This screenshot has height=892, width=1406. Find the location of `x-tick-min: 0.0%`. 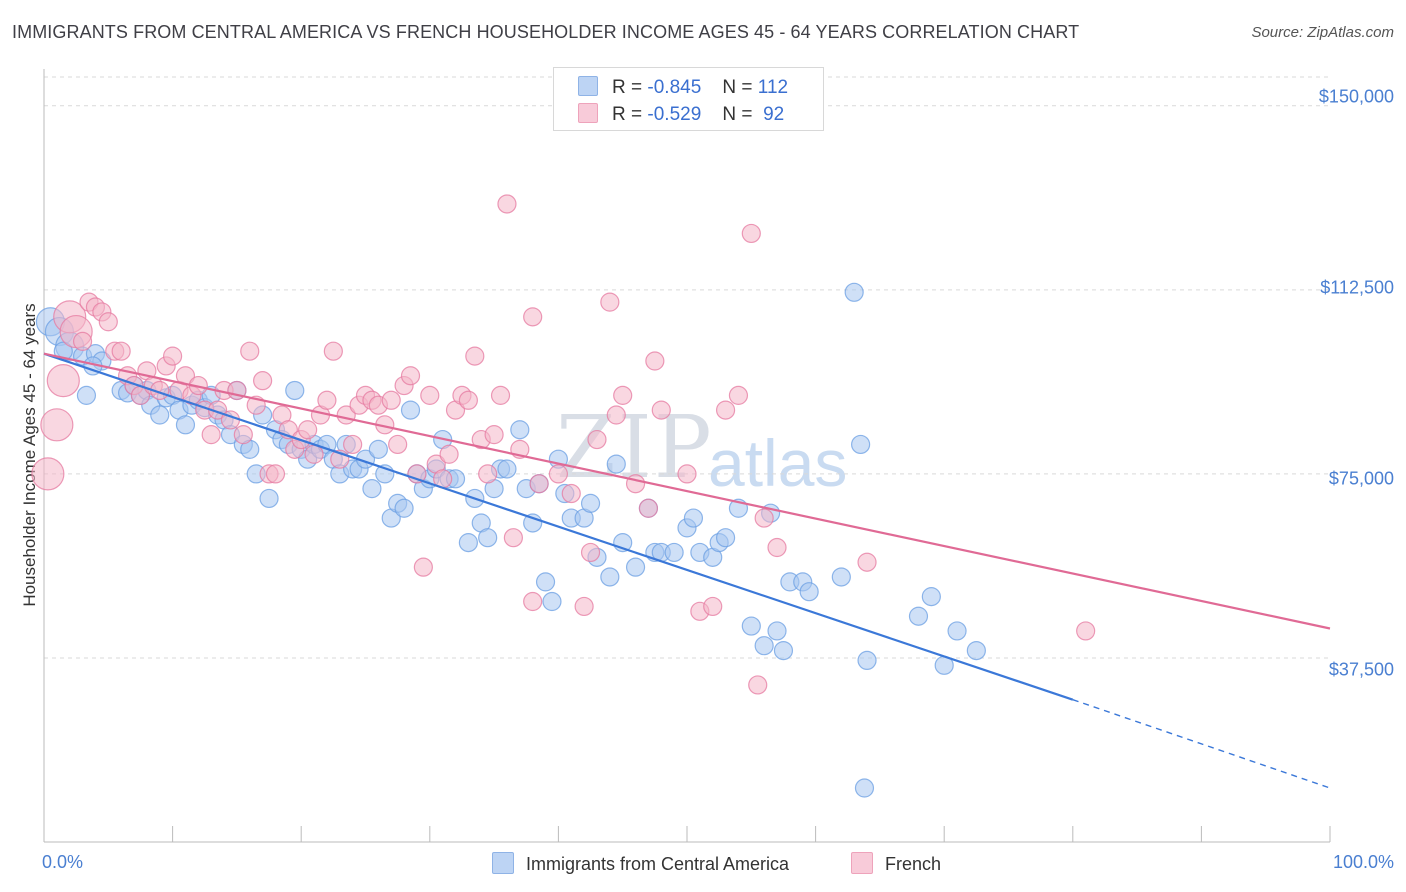

x-tick-min: 0.0% is located at coordinates (63, 862).